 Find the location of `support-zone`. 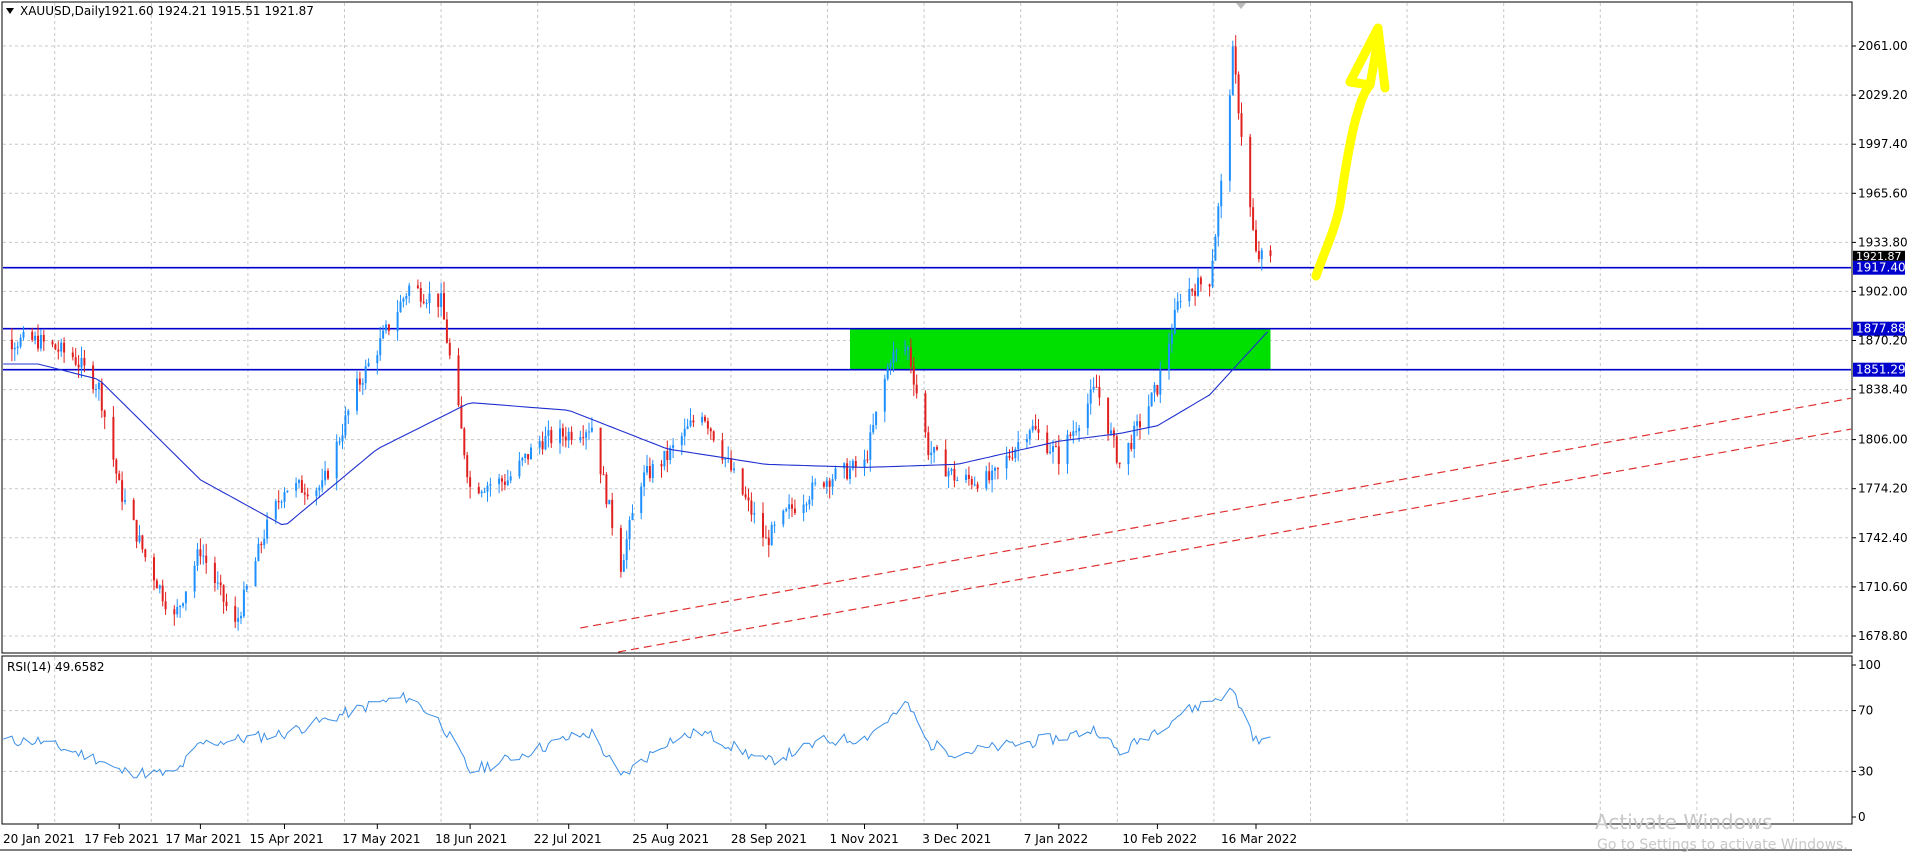

support-zone is located at coordinates (1060, 349).